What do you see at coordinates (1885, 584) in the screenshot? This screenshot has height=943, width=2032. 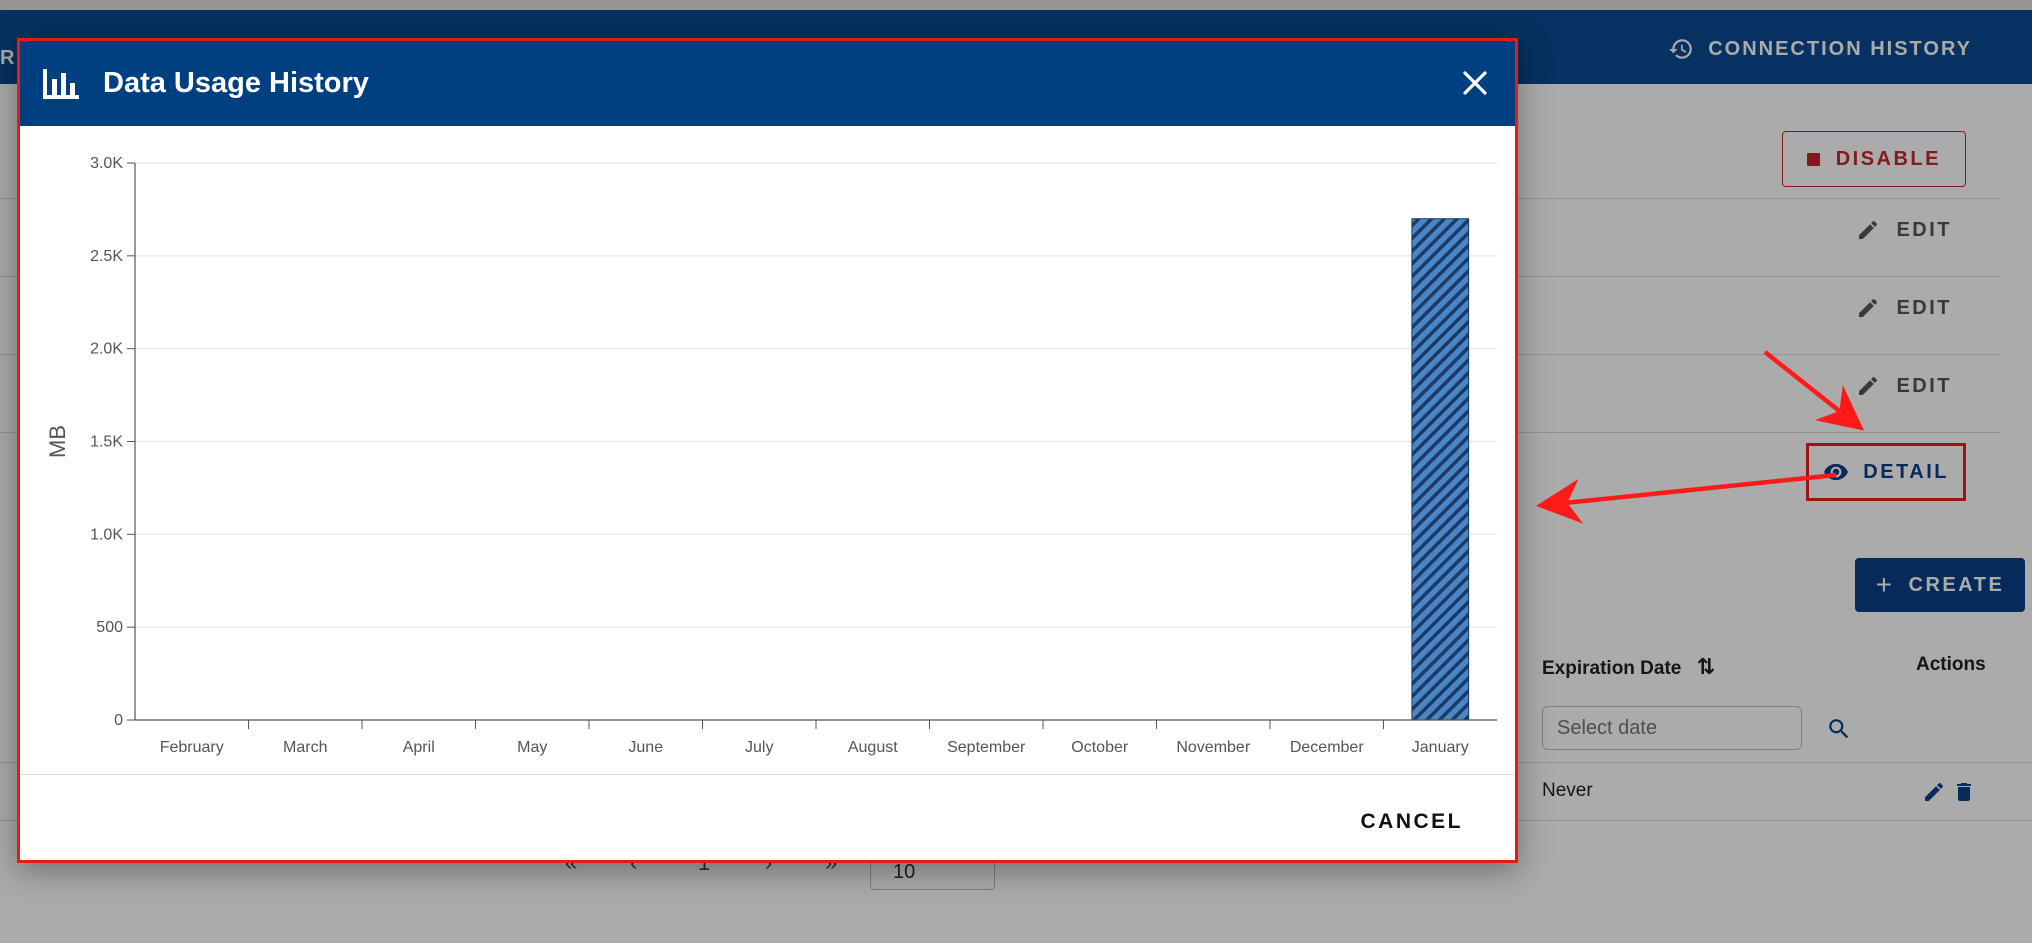 I see `plus-icon: +` at bounding box center [1885, 584].